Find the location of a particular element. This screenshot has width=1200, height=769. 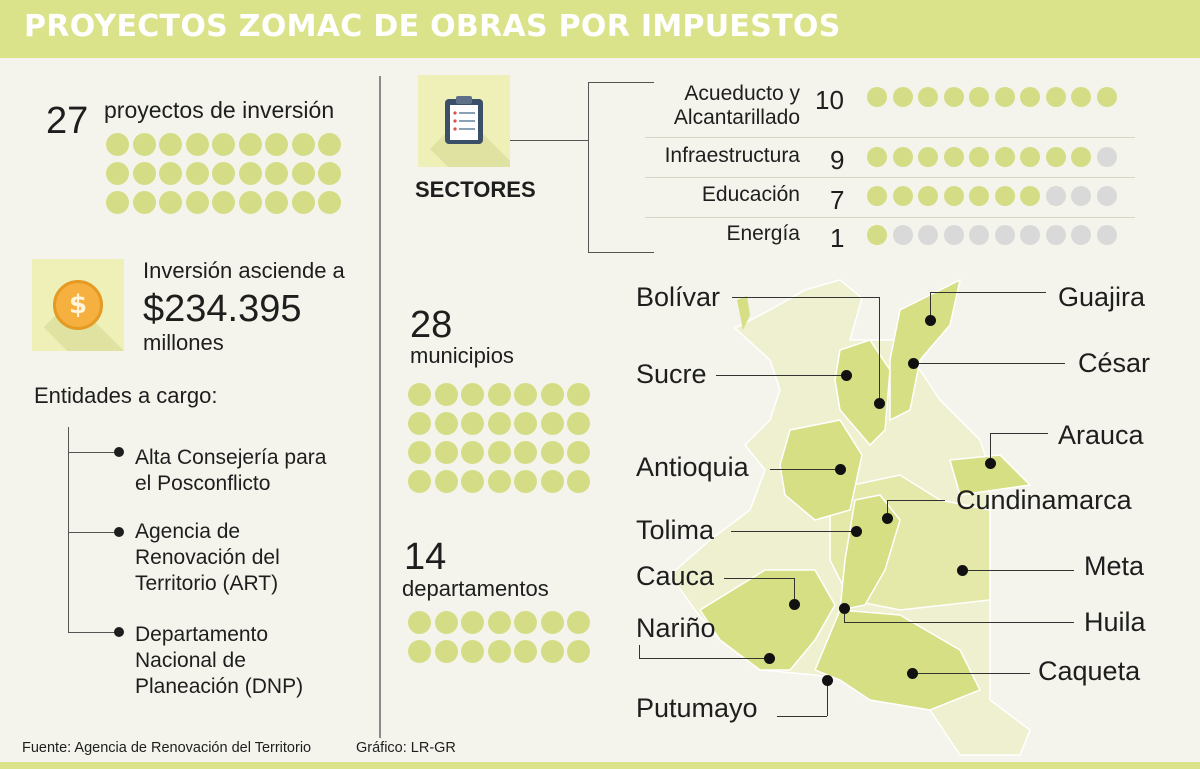

label-putumayo: Putumayo is located at coordinates (697, 708).